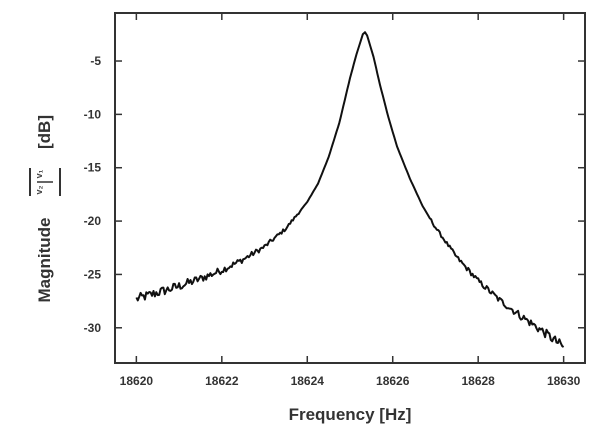  Describe the element at coordinates (478, 381) in the screenshot. I see `x-tick-label: 18628` at that location.